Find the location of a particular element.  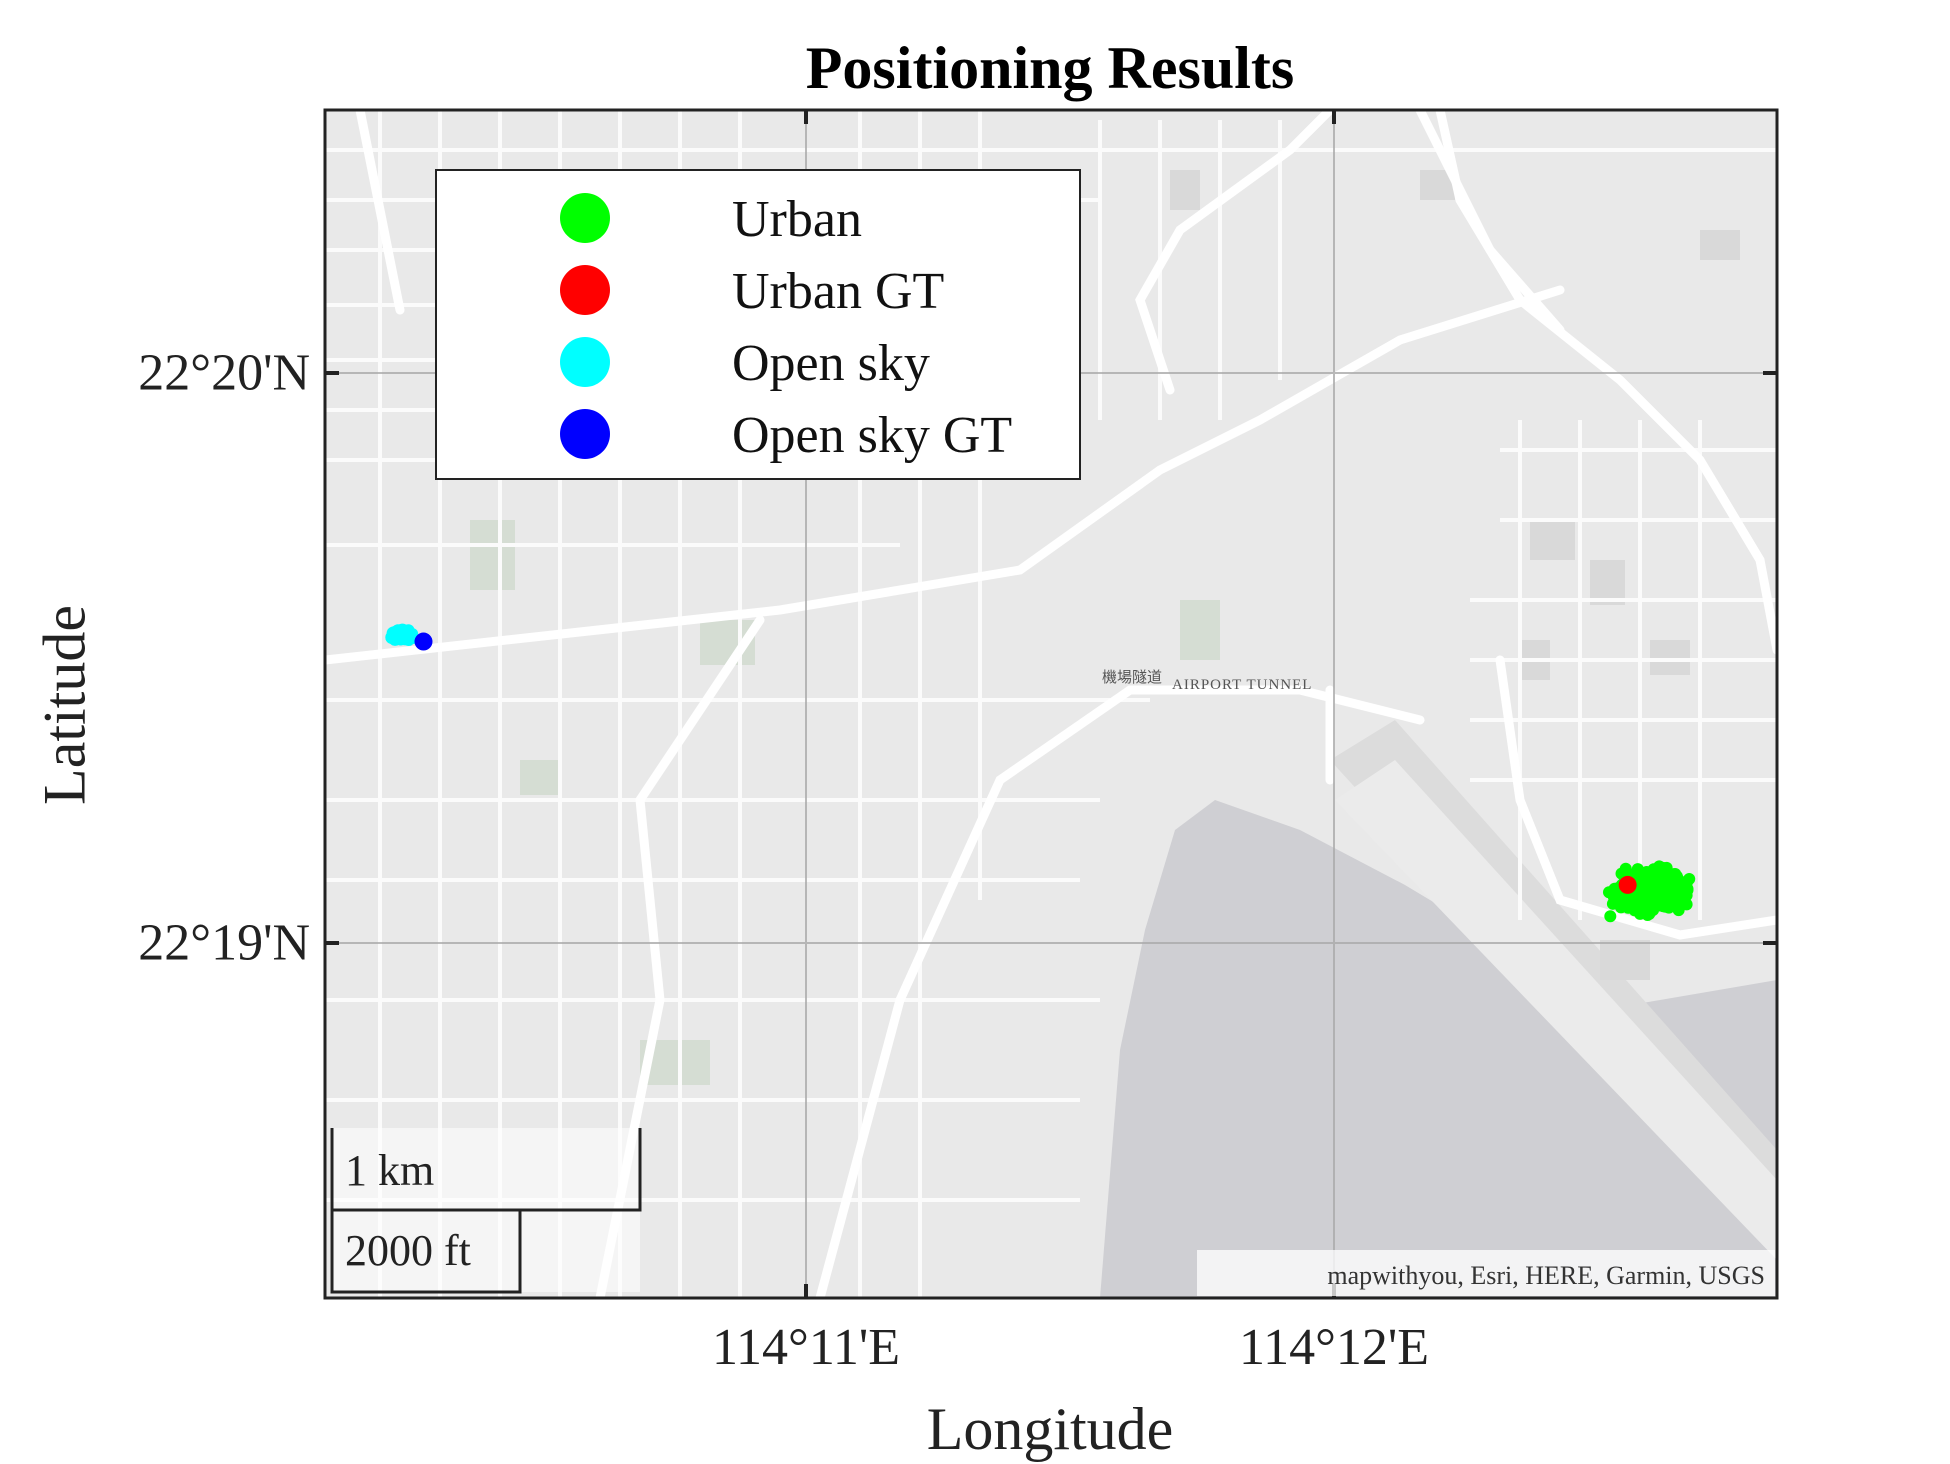

scale-km-label: 1 km is located at coordinates (389, 1170).